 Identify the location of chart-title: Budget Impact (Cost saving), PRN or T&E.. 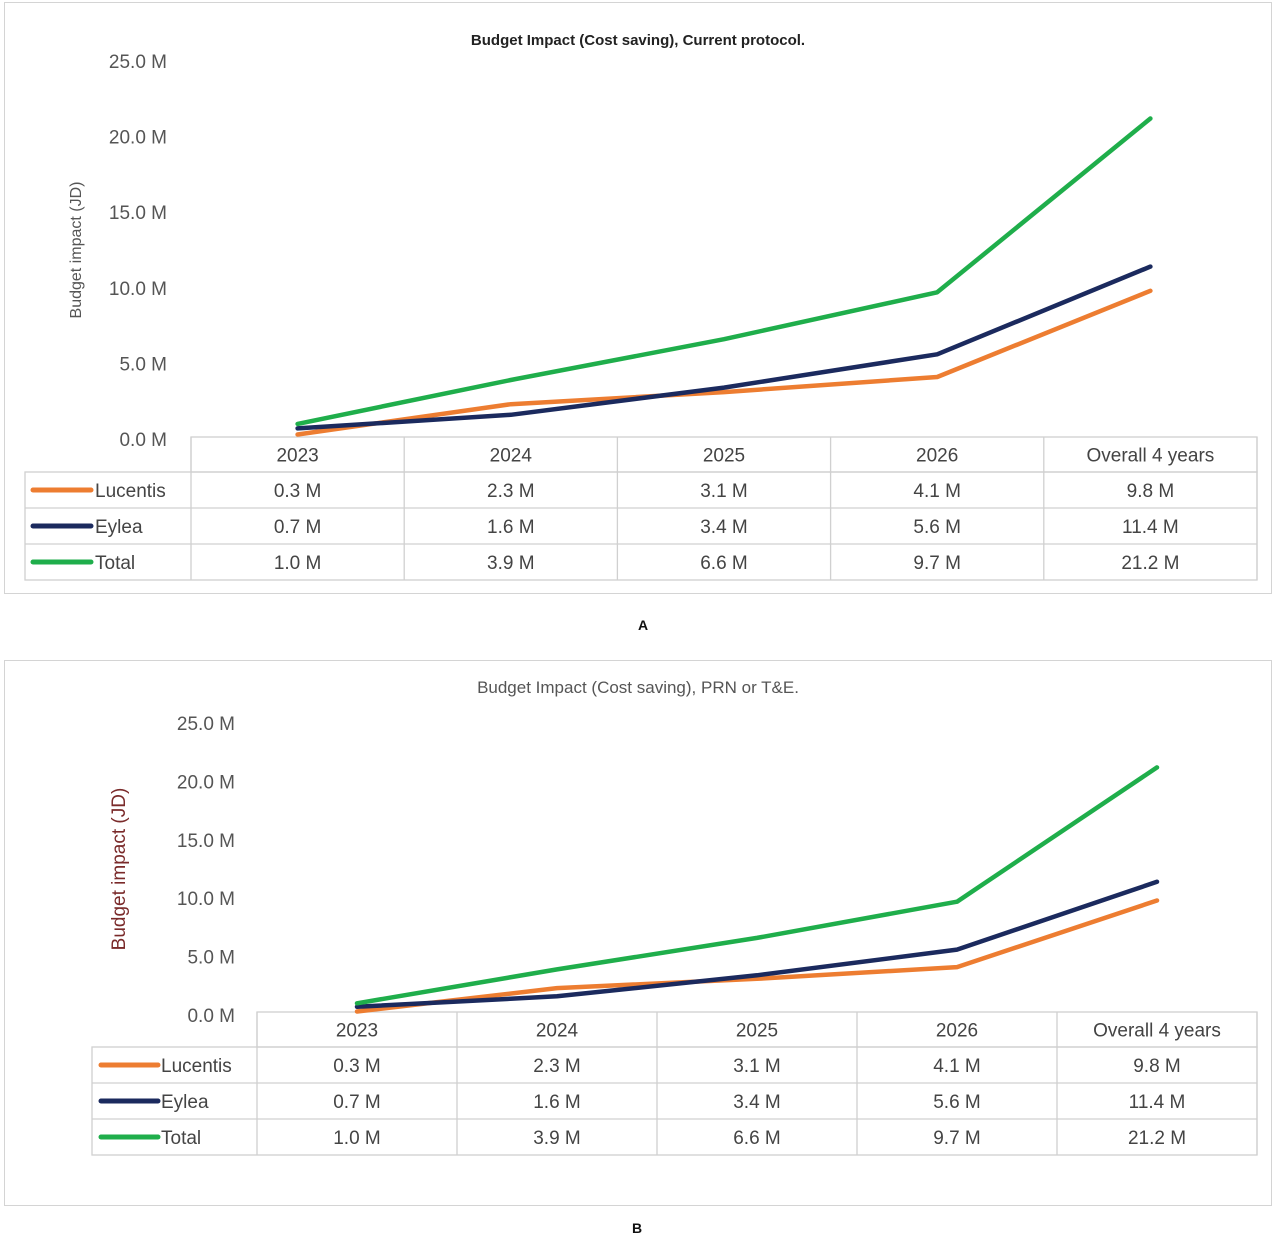
(638, 687).